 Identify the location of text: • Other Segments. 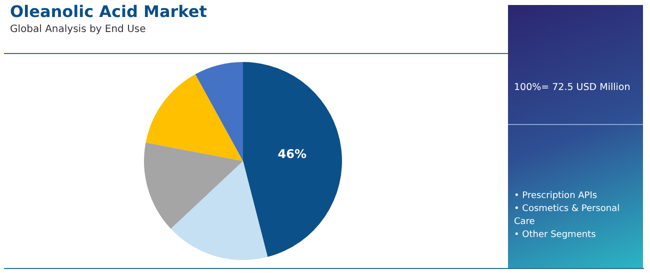
(555, 235).